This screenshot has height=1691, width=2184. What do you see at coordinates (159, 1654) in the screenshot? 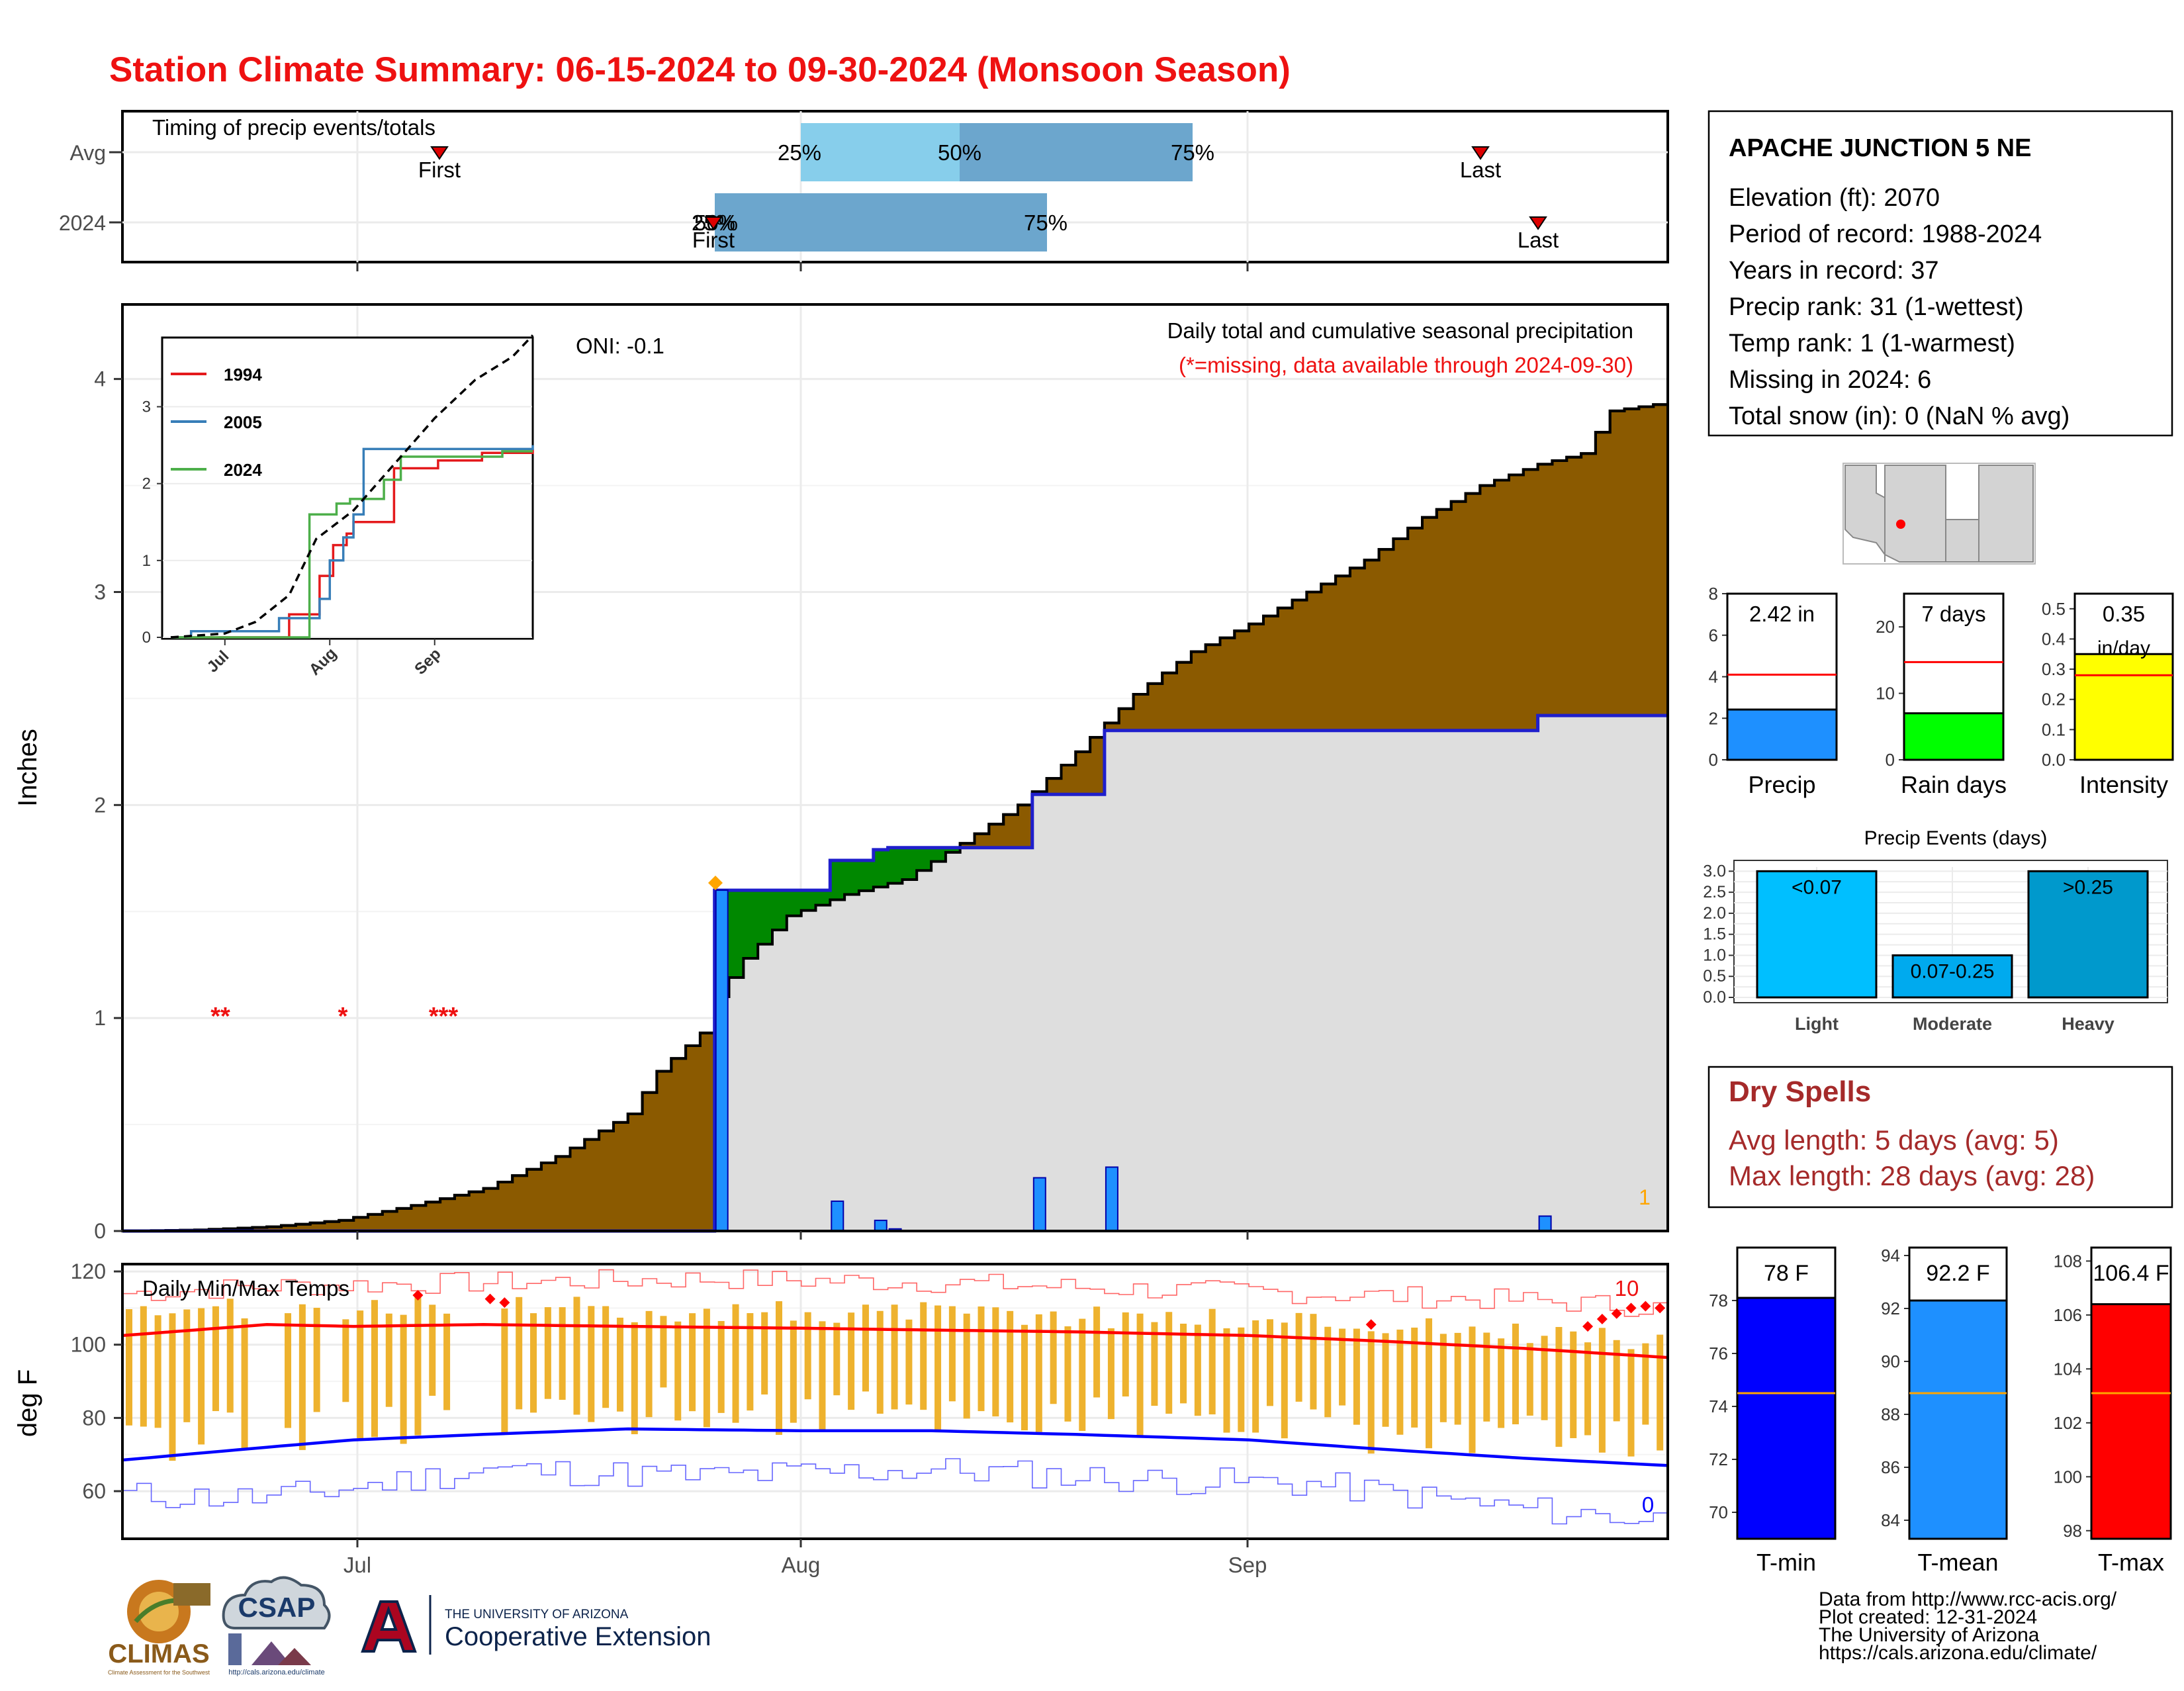
I see `climas-wordmark: CLIMAS` at bounding box center [159, 1654].